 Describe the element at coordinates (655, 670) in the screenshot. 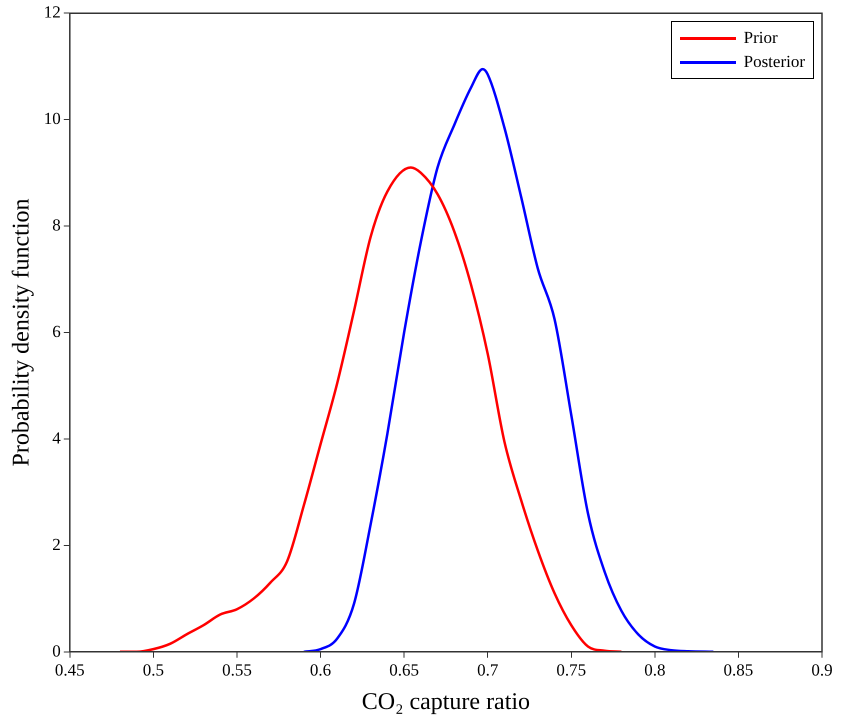

I see `x-tick-label: 0.8` at that location.